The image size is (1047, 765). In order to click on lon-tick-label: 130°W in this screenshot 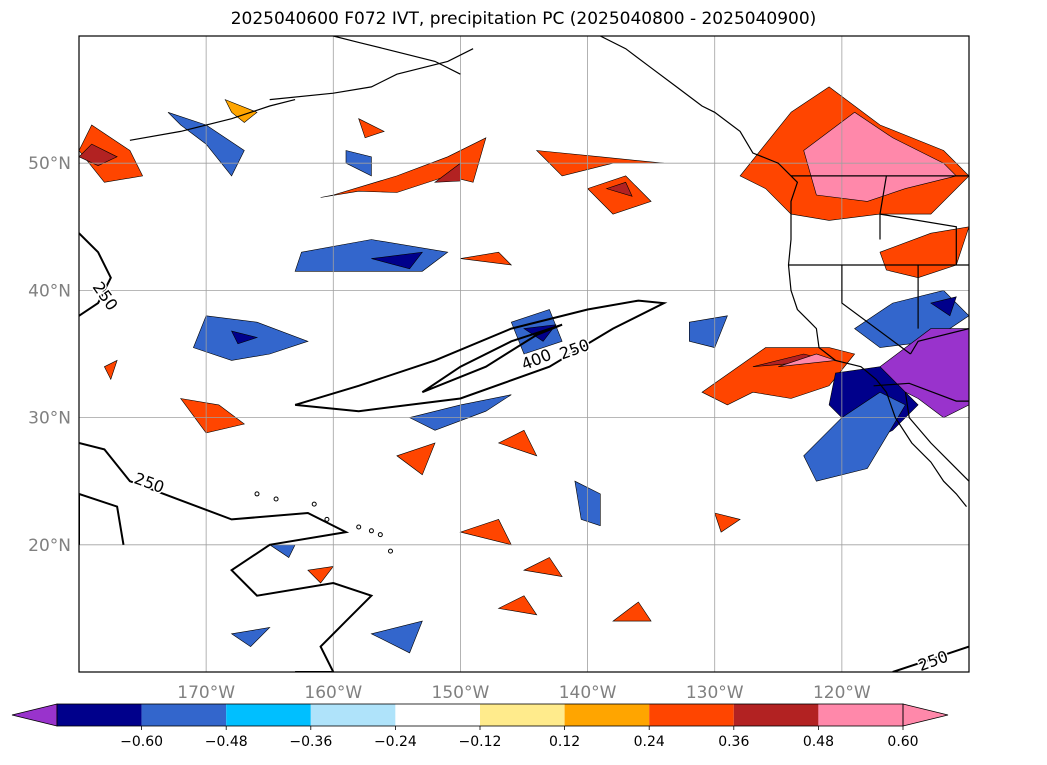, I will do `click(715, 693)`.